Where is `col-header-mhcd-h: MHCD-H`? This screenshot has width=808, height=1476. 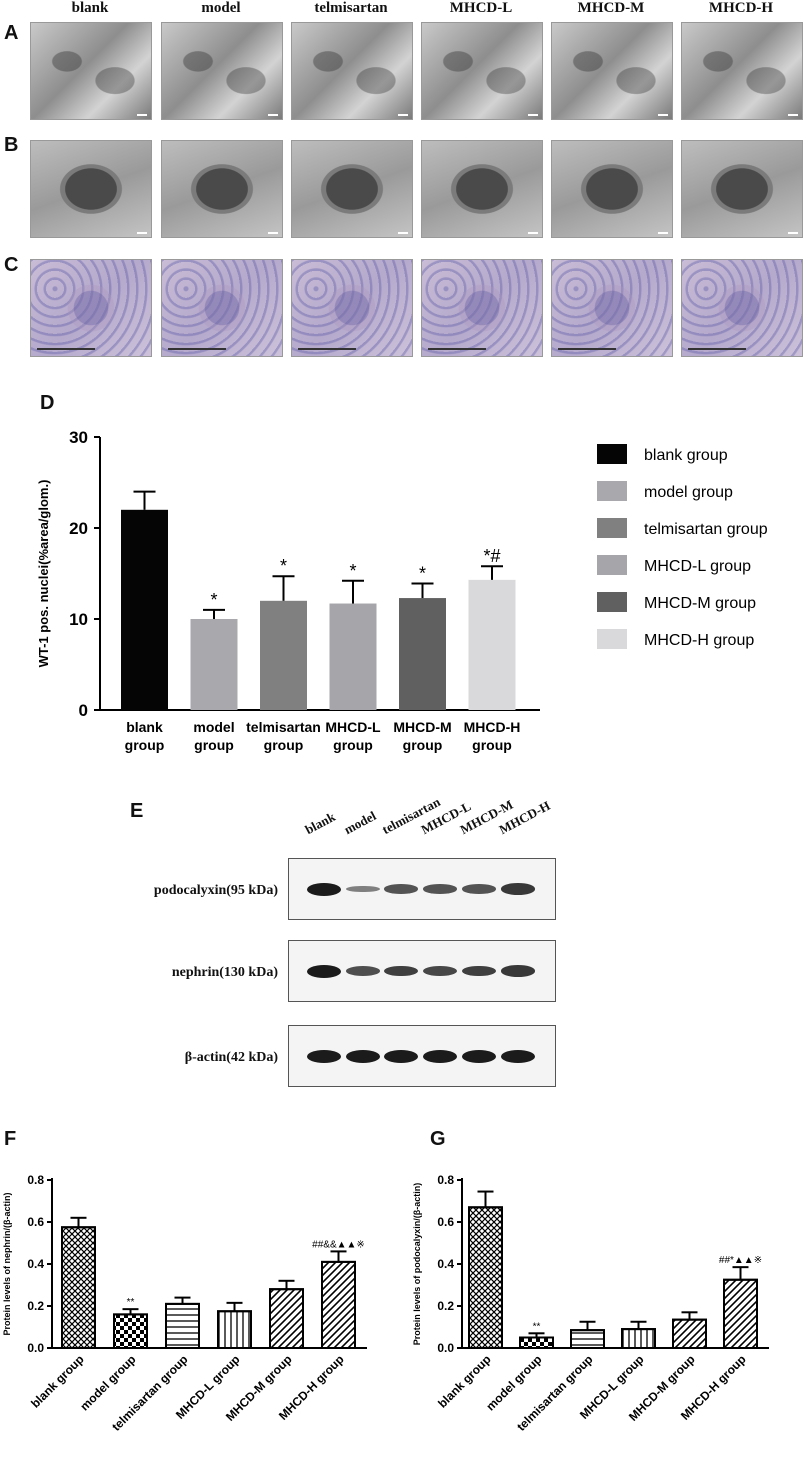 col-header-mhcd-h: MHCD-H is located at coordinates (741, 8).